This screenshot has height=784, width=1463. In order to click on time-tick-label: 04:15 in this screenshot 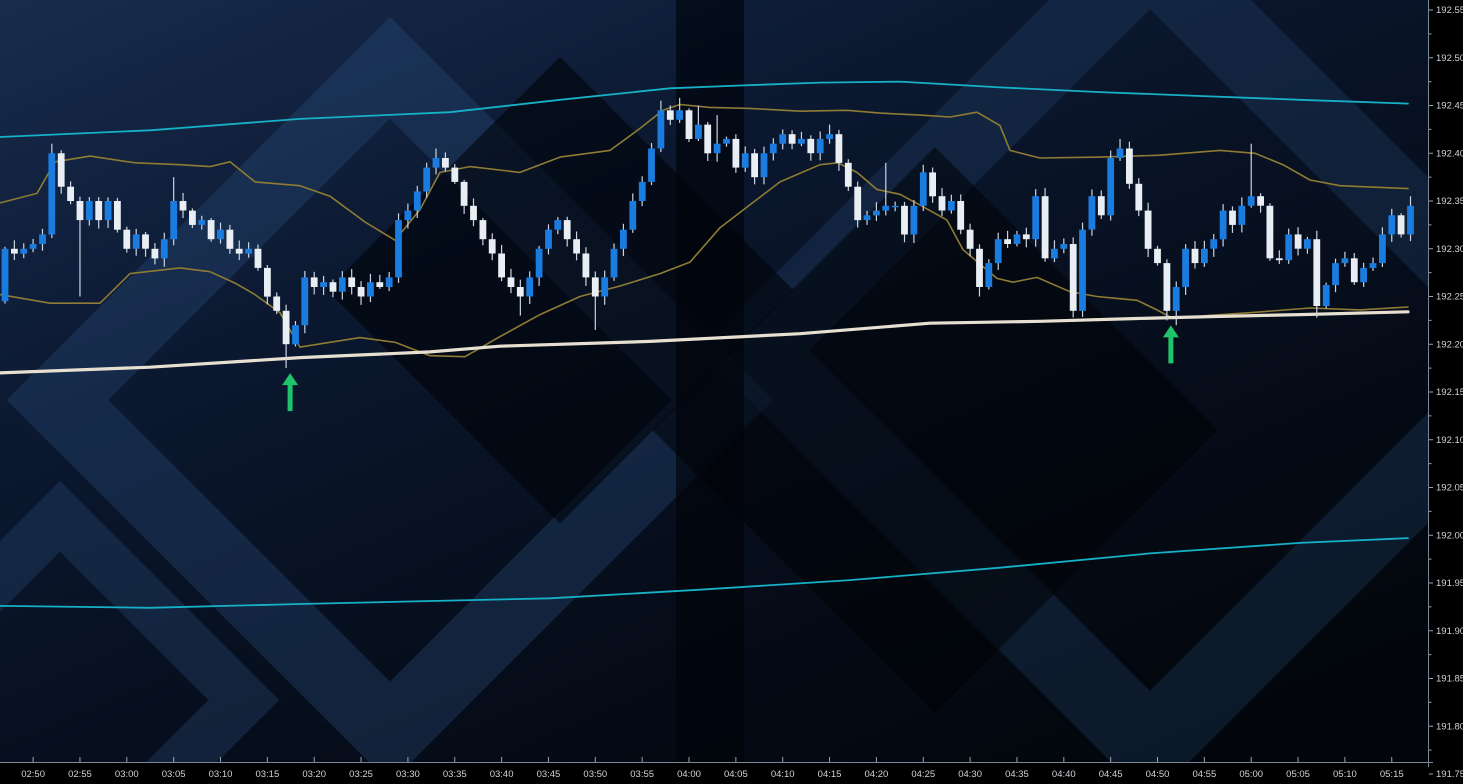, I will do `click(830, 774)`.